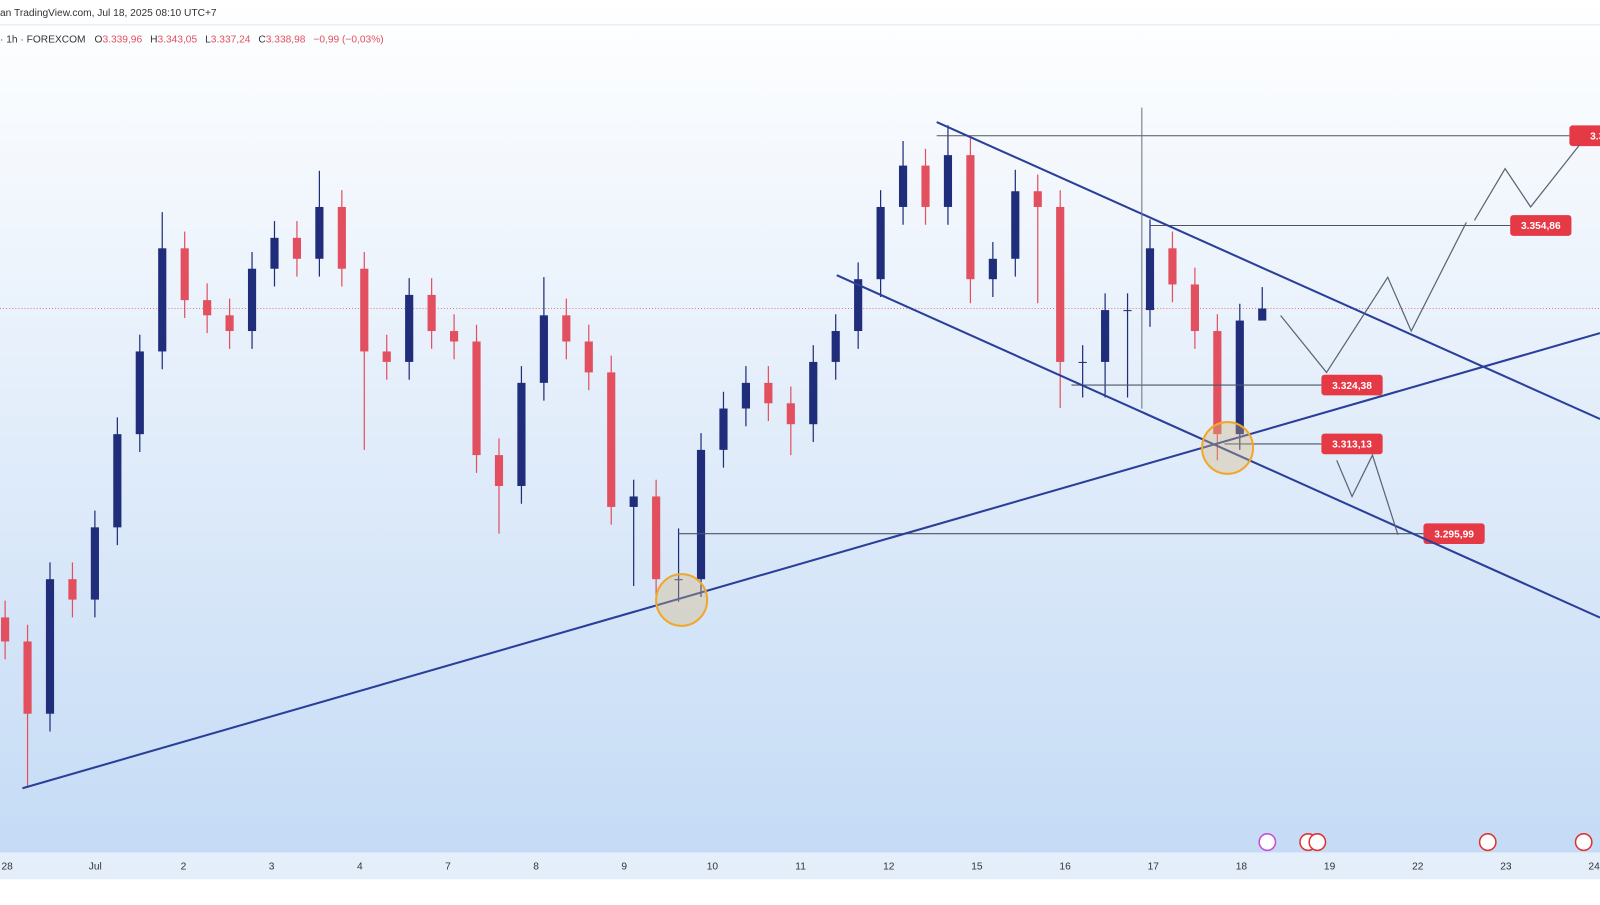 The image size is (1600, 905). Describe the element at coordinates (536, 867) in the screenshot. I see `x-tick-label: 8` at that location.